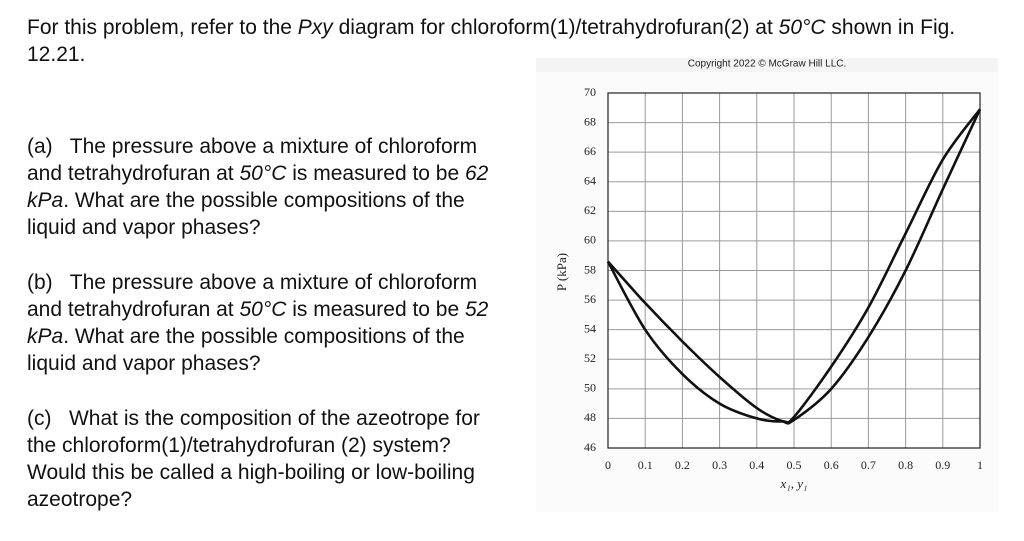  I want to click on y-tick-label: 66, so click(590, 151).